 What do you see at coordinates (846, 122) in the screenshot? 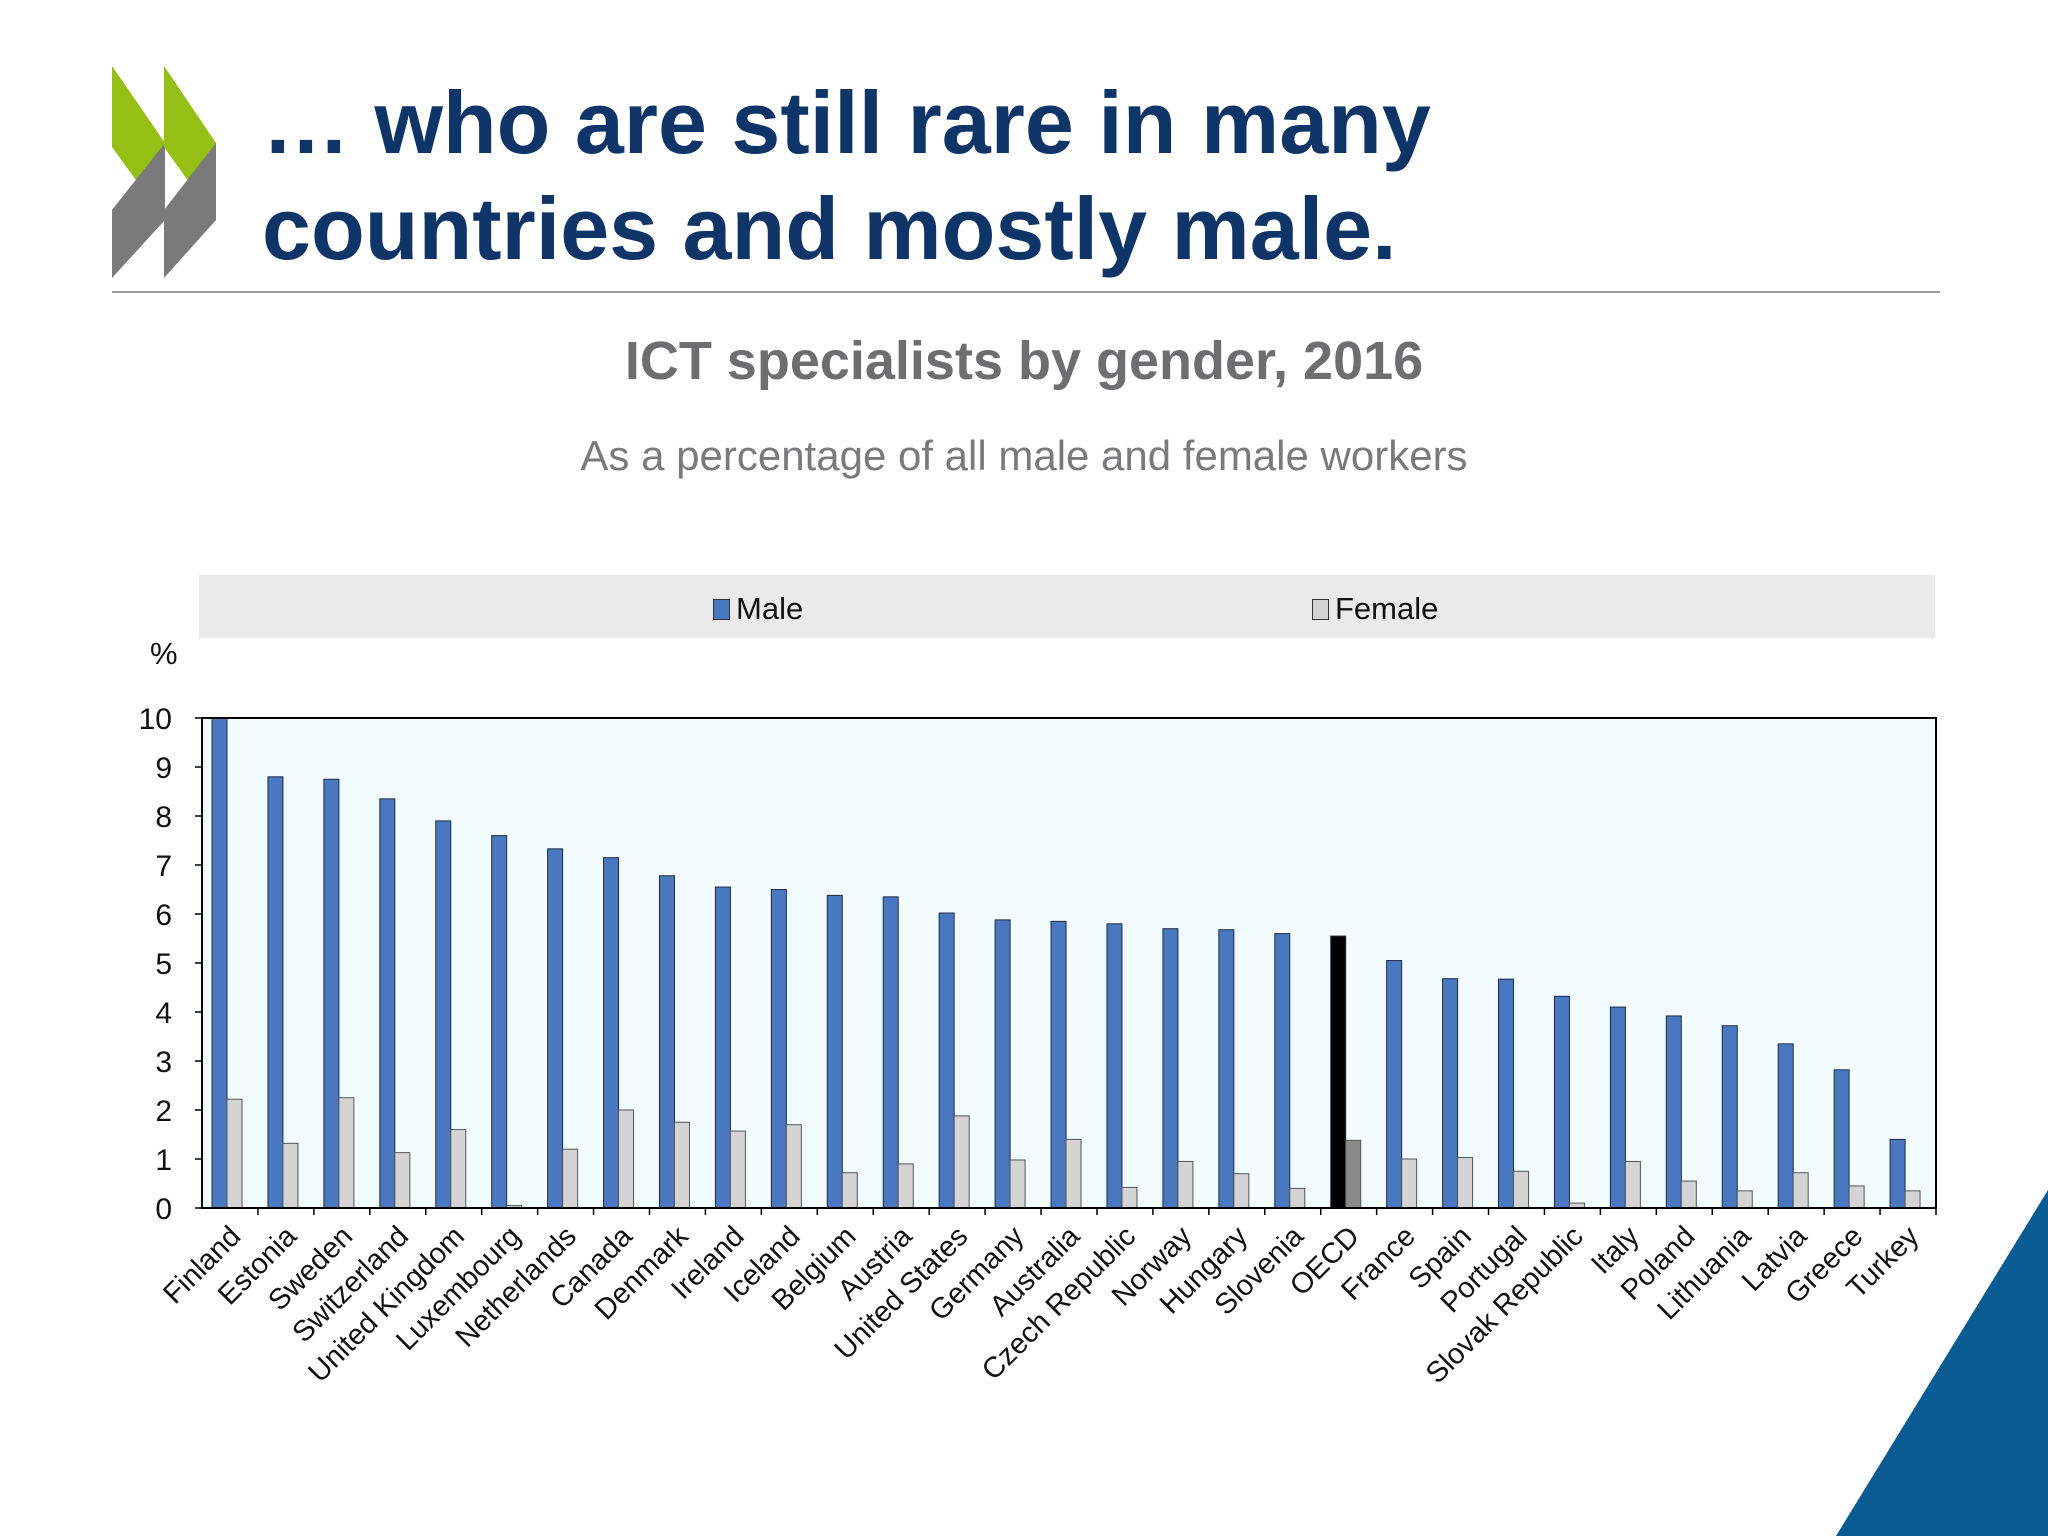
I see `slide-title-line1: … who are still rare in many` at bounding box center [846, 122].